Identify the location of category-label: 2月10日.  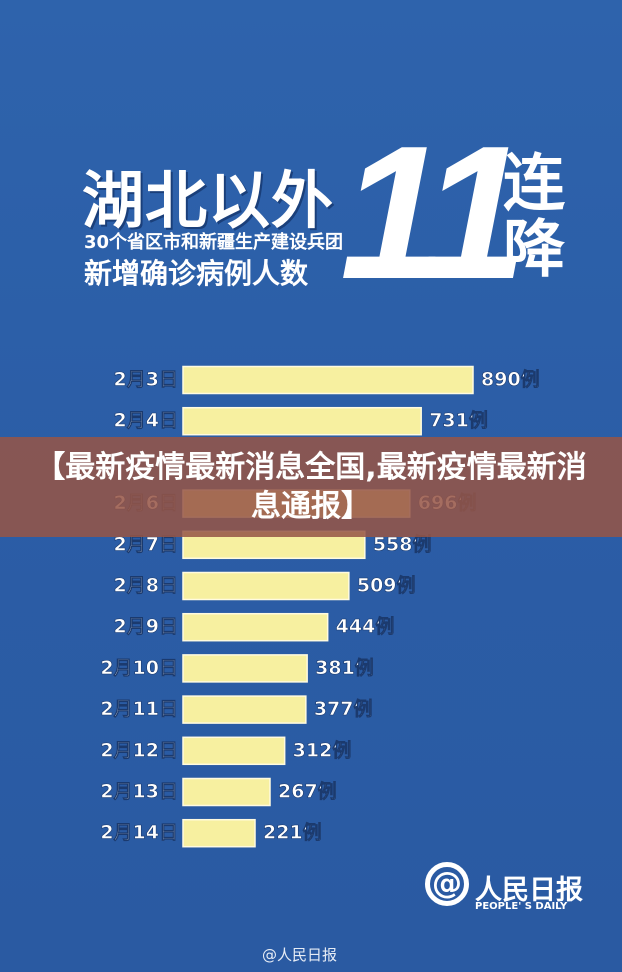
(139, 668).